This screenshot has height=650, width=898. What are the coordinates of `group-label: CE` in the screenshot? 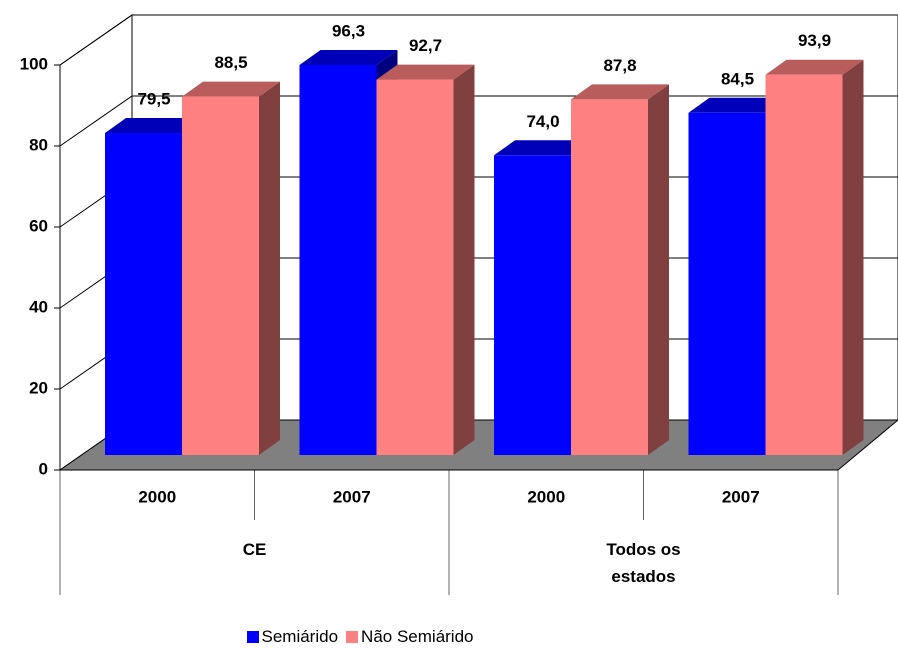 It's located at (254, 549).